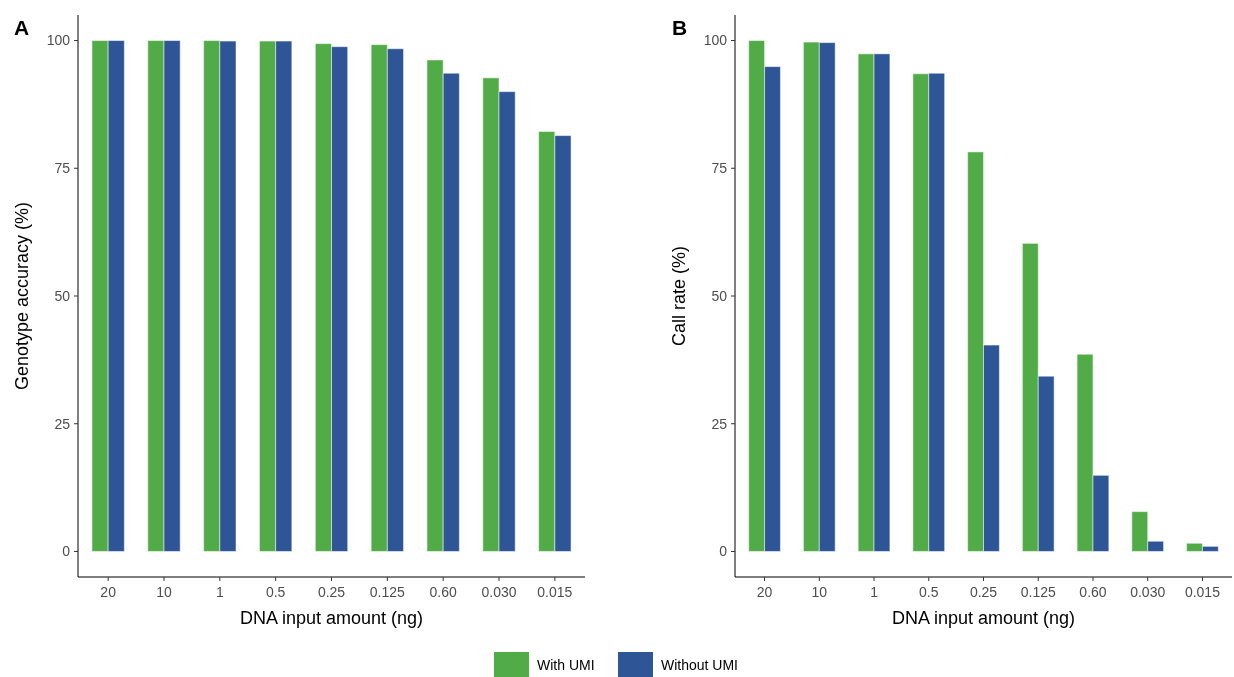 The height and width of the screenshot is (677, 1234). I want to click on y-axis-title: Call rate (%), so click(679, 296).